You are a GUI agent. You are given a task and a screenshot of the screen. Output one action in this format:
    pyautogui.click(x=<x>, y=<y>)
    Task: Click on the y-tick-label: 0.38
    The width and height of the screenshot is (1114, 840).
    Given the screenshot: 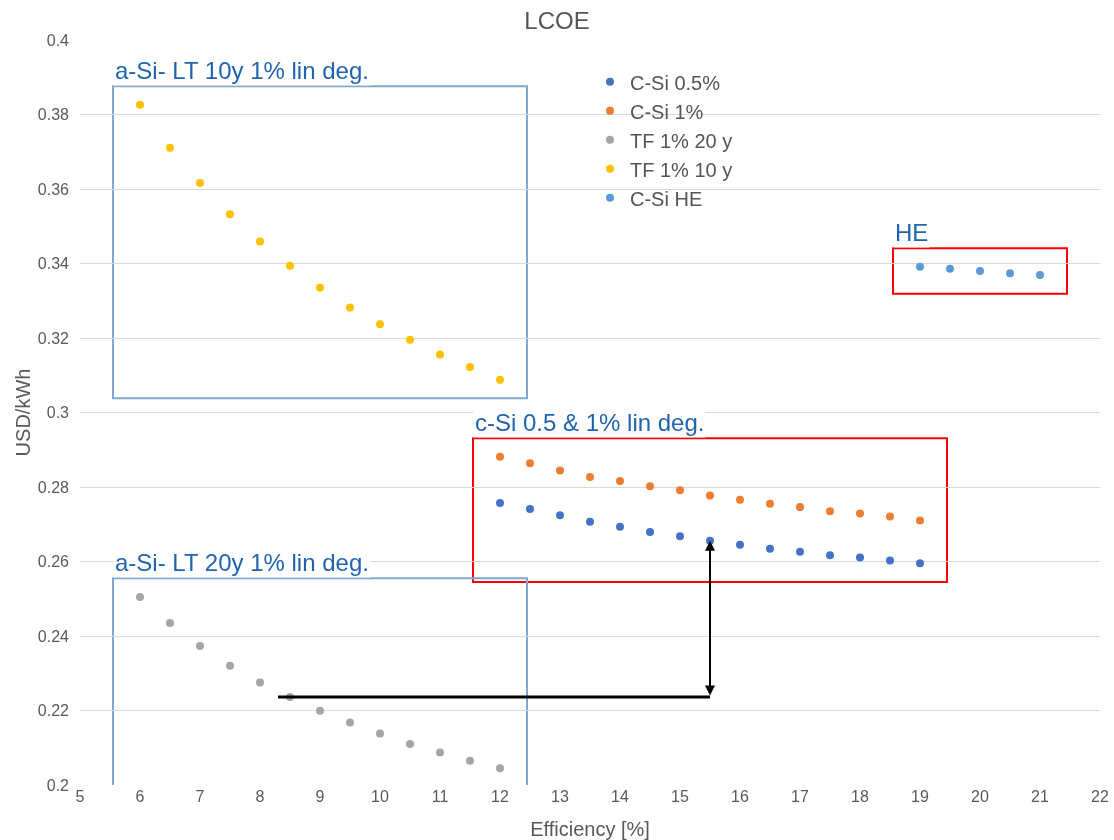 What is the action you would take?
    pyautogui.click(x=53, y=115)
    